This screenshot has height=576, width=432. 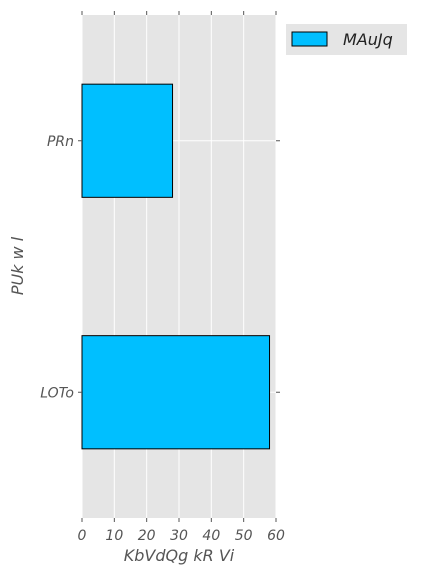 I want to click on y-axis-label: PUk w l, so click(x=17, y=265).